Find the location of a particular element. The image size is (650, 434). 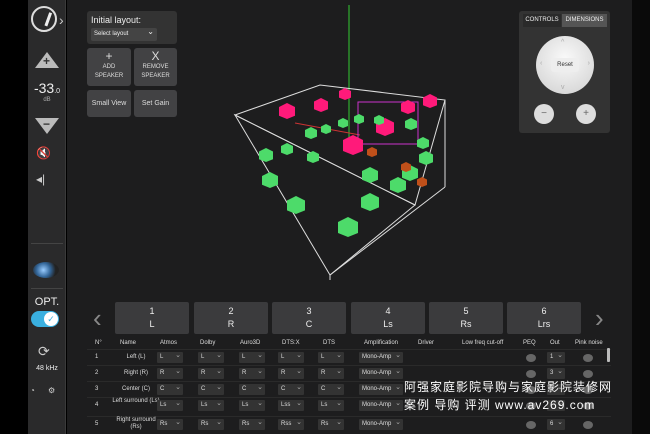

input-toggle is located at coordinates (45, 319).